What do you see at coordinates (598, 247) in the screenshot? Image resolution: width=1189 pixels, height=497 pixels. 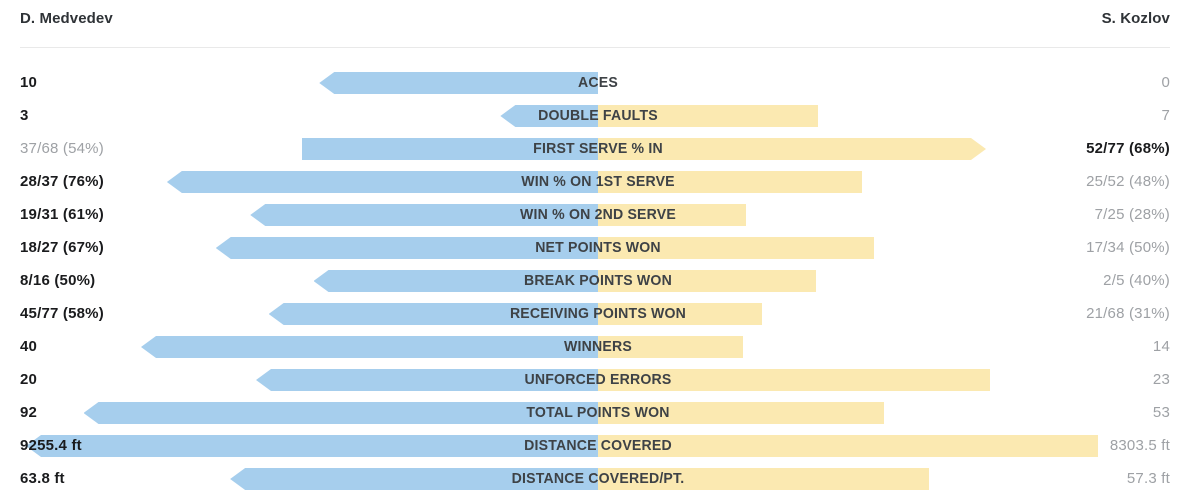 I see `stat-label: NET POINTS WON` at bounding box center [598, 247].